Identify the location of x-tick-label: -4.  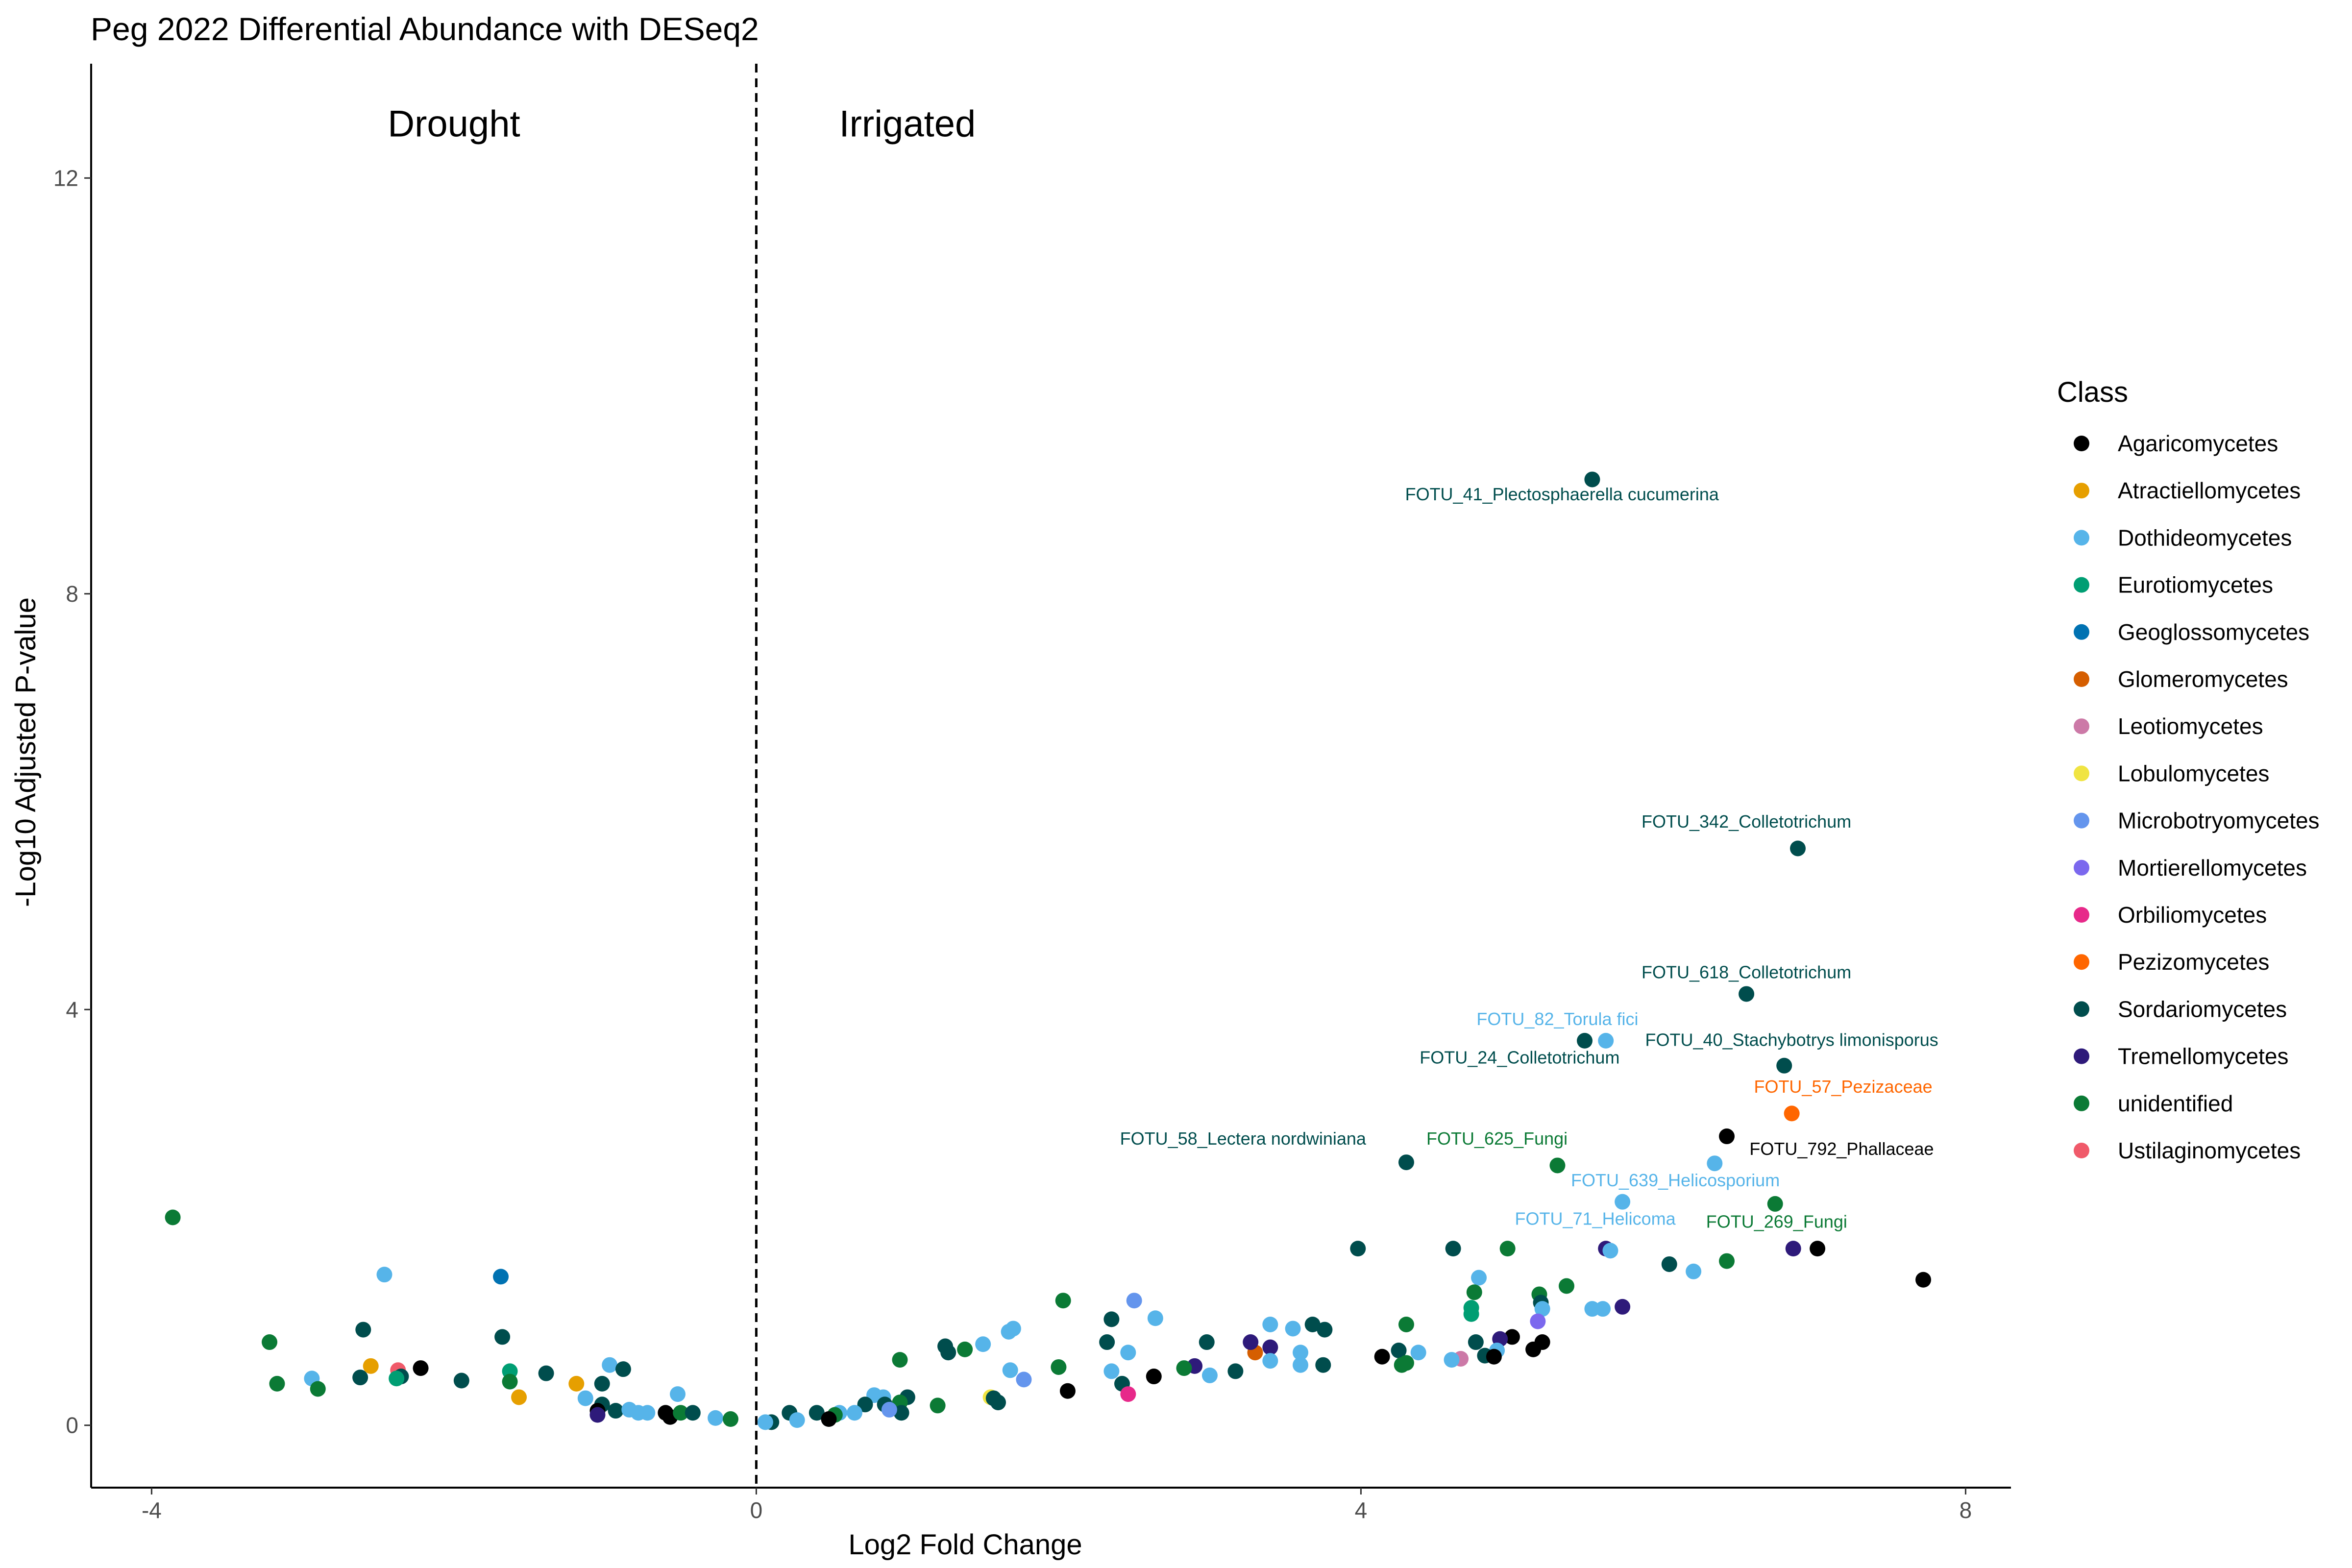
(152, 1510).